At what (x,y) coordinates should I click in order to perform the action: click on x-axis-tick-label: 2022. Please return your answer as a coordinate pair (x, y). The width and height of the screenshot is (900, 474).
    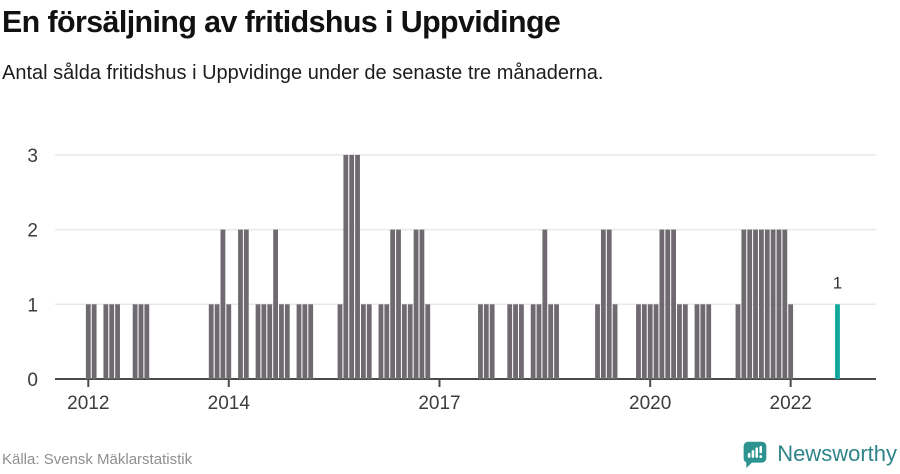
    Looking at the image, I should click on (791, 403).